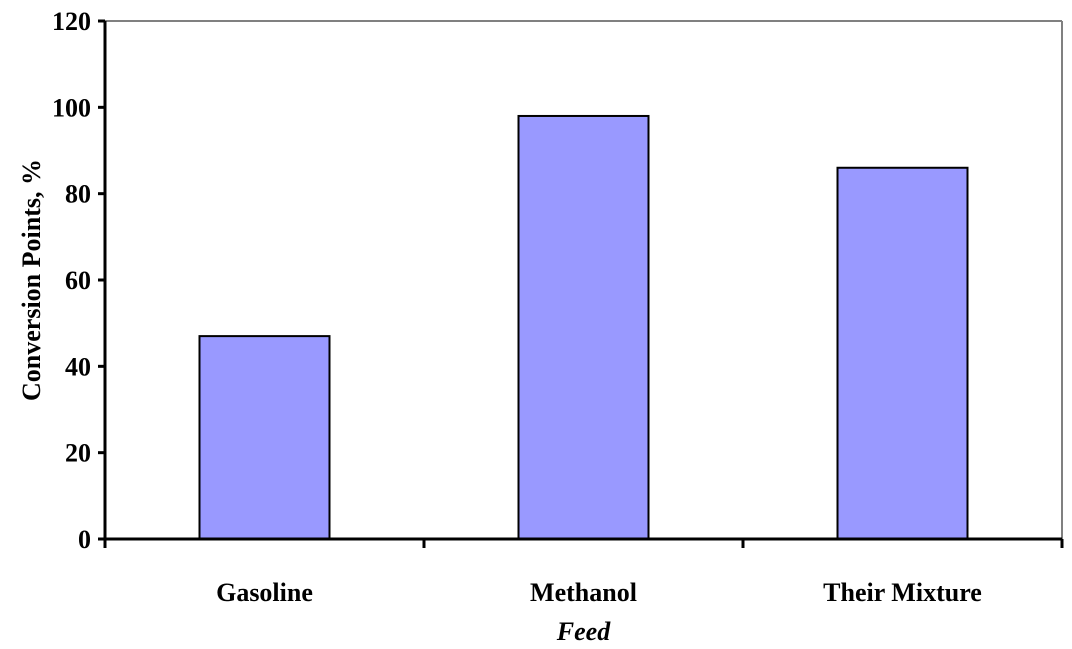 The image size is (1072, 649). What do you see at coordinates (78, 366) in the screenshot?
I see `y-tick-label: 40` at bounding box center [78, 366].